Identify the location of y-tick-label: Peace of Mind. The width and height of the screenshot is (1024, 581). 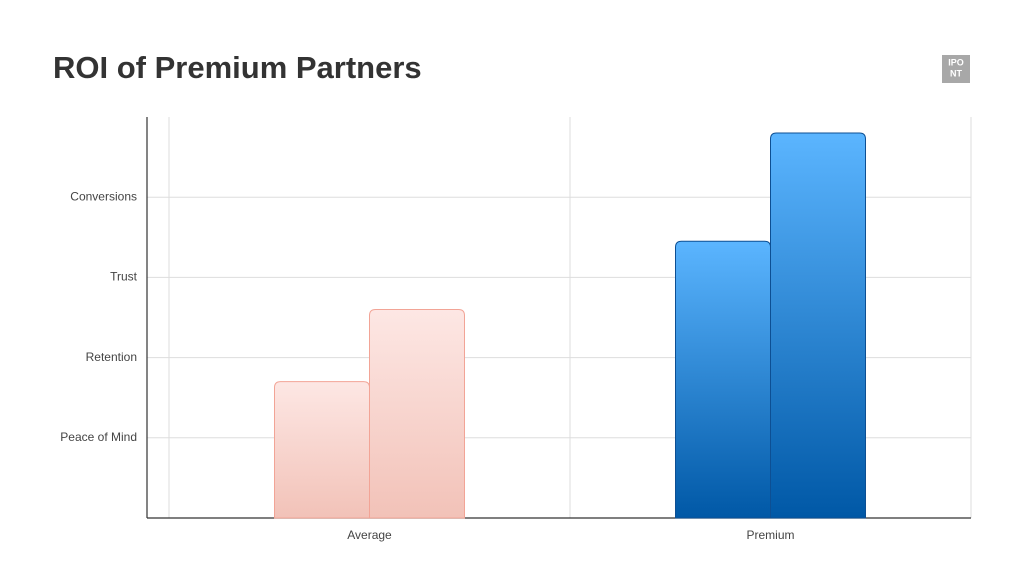
(98, 437).